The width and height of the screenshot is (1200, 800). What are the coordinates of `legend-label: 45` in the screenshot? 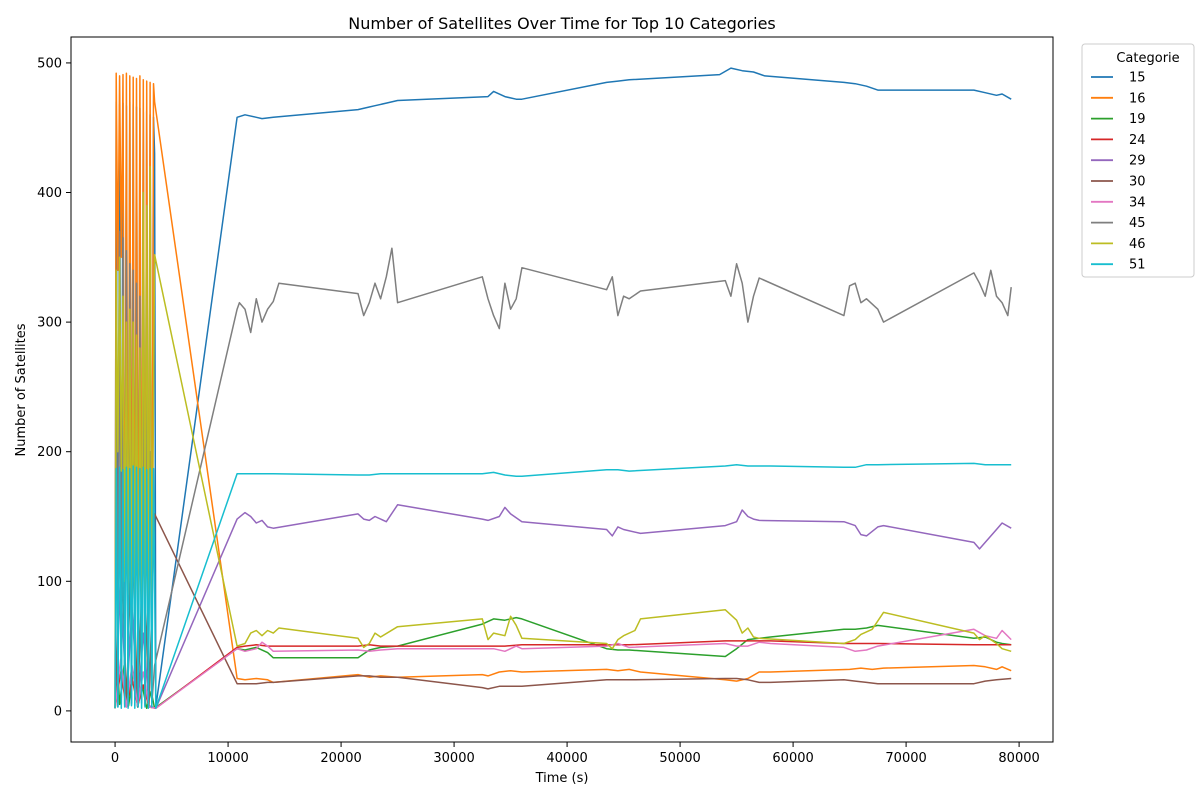 It's located at (1137, 223).